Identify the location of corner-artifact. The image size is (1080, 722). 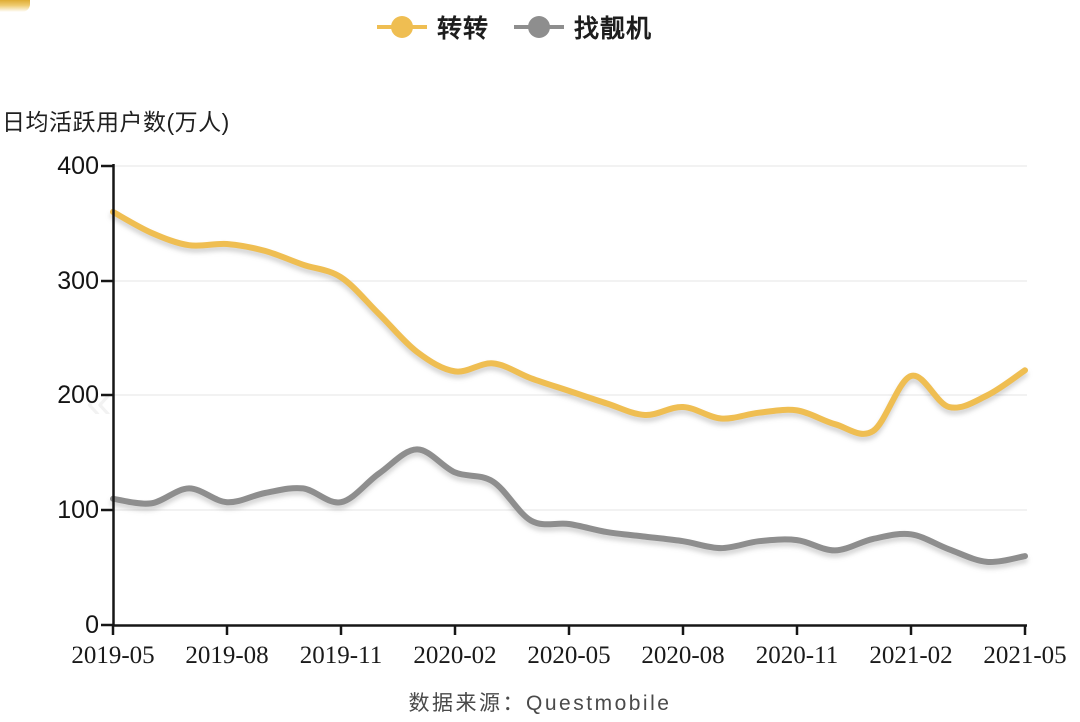
(15, 6).